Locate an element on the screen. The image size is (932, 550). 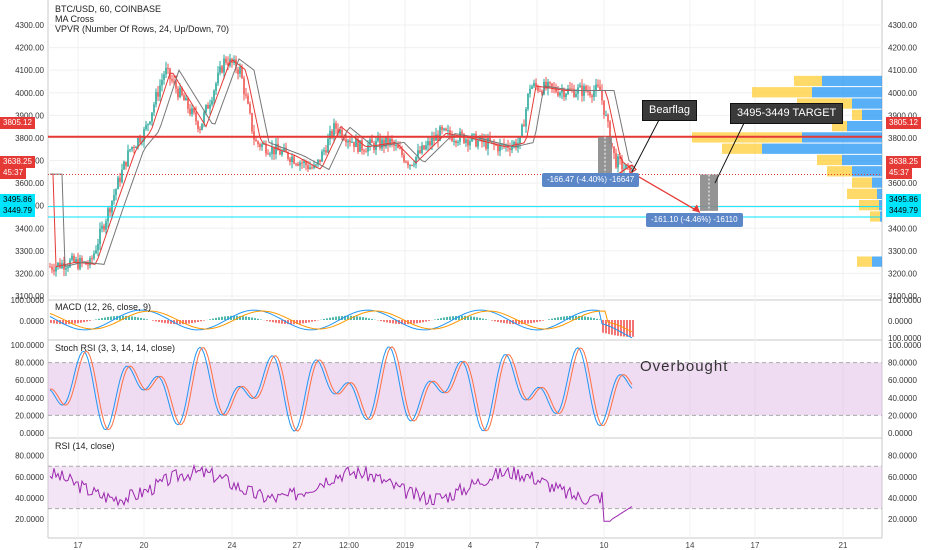
rsi-title: RSI (14, close) is located at coordinates (85, 446).